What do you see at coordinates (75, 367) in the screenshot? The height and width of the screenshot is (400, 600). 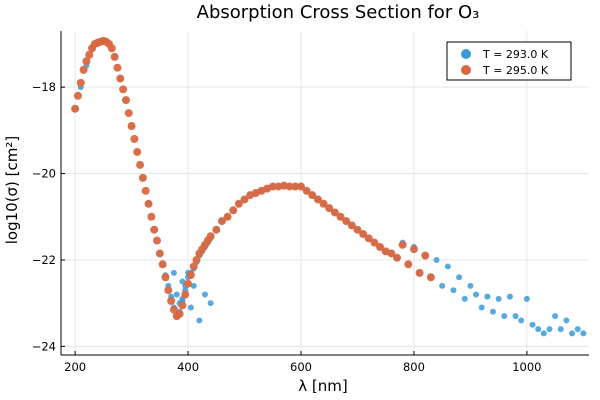 I see `x-tick-label-0: 200` at bounding box center [75, 367].